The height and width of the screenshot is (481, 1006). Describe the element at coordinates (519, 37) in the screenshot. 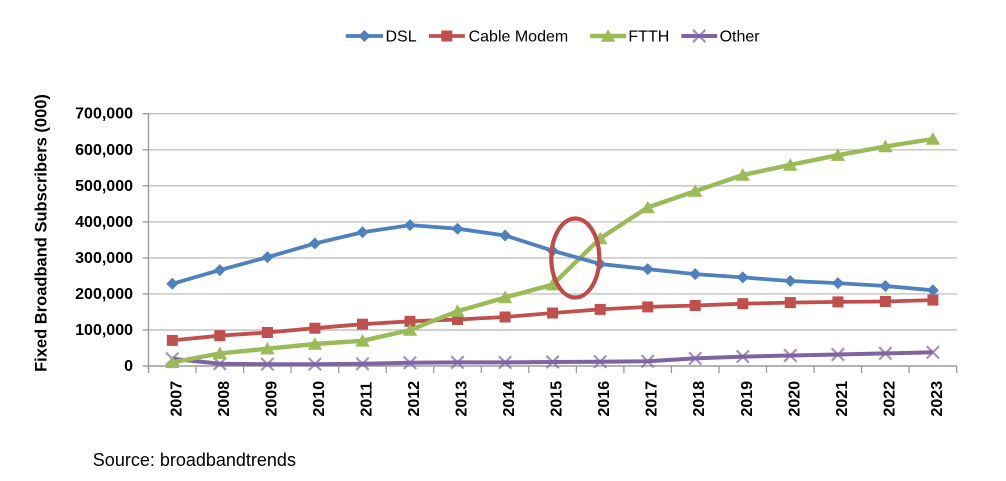

I see `svg-text: Cable Modem` at that location.